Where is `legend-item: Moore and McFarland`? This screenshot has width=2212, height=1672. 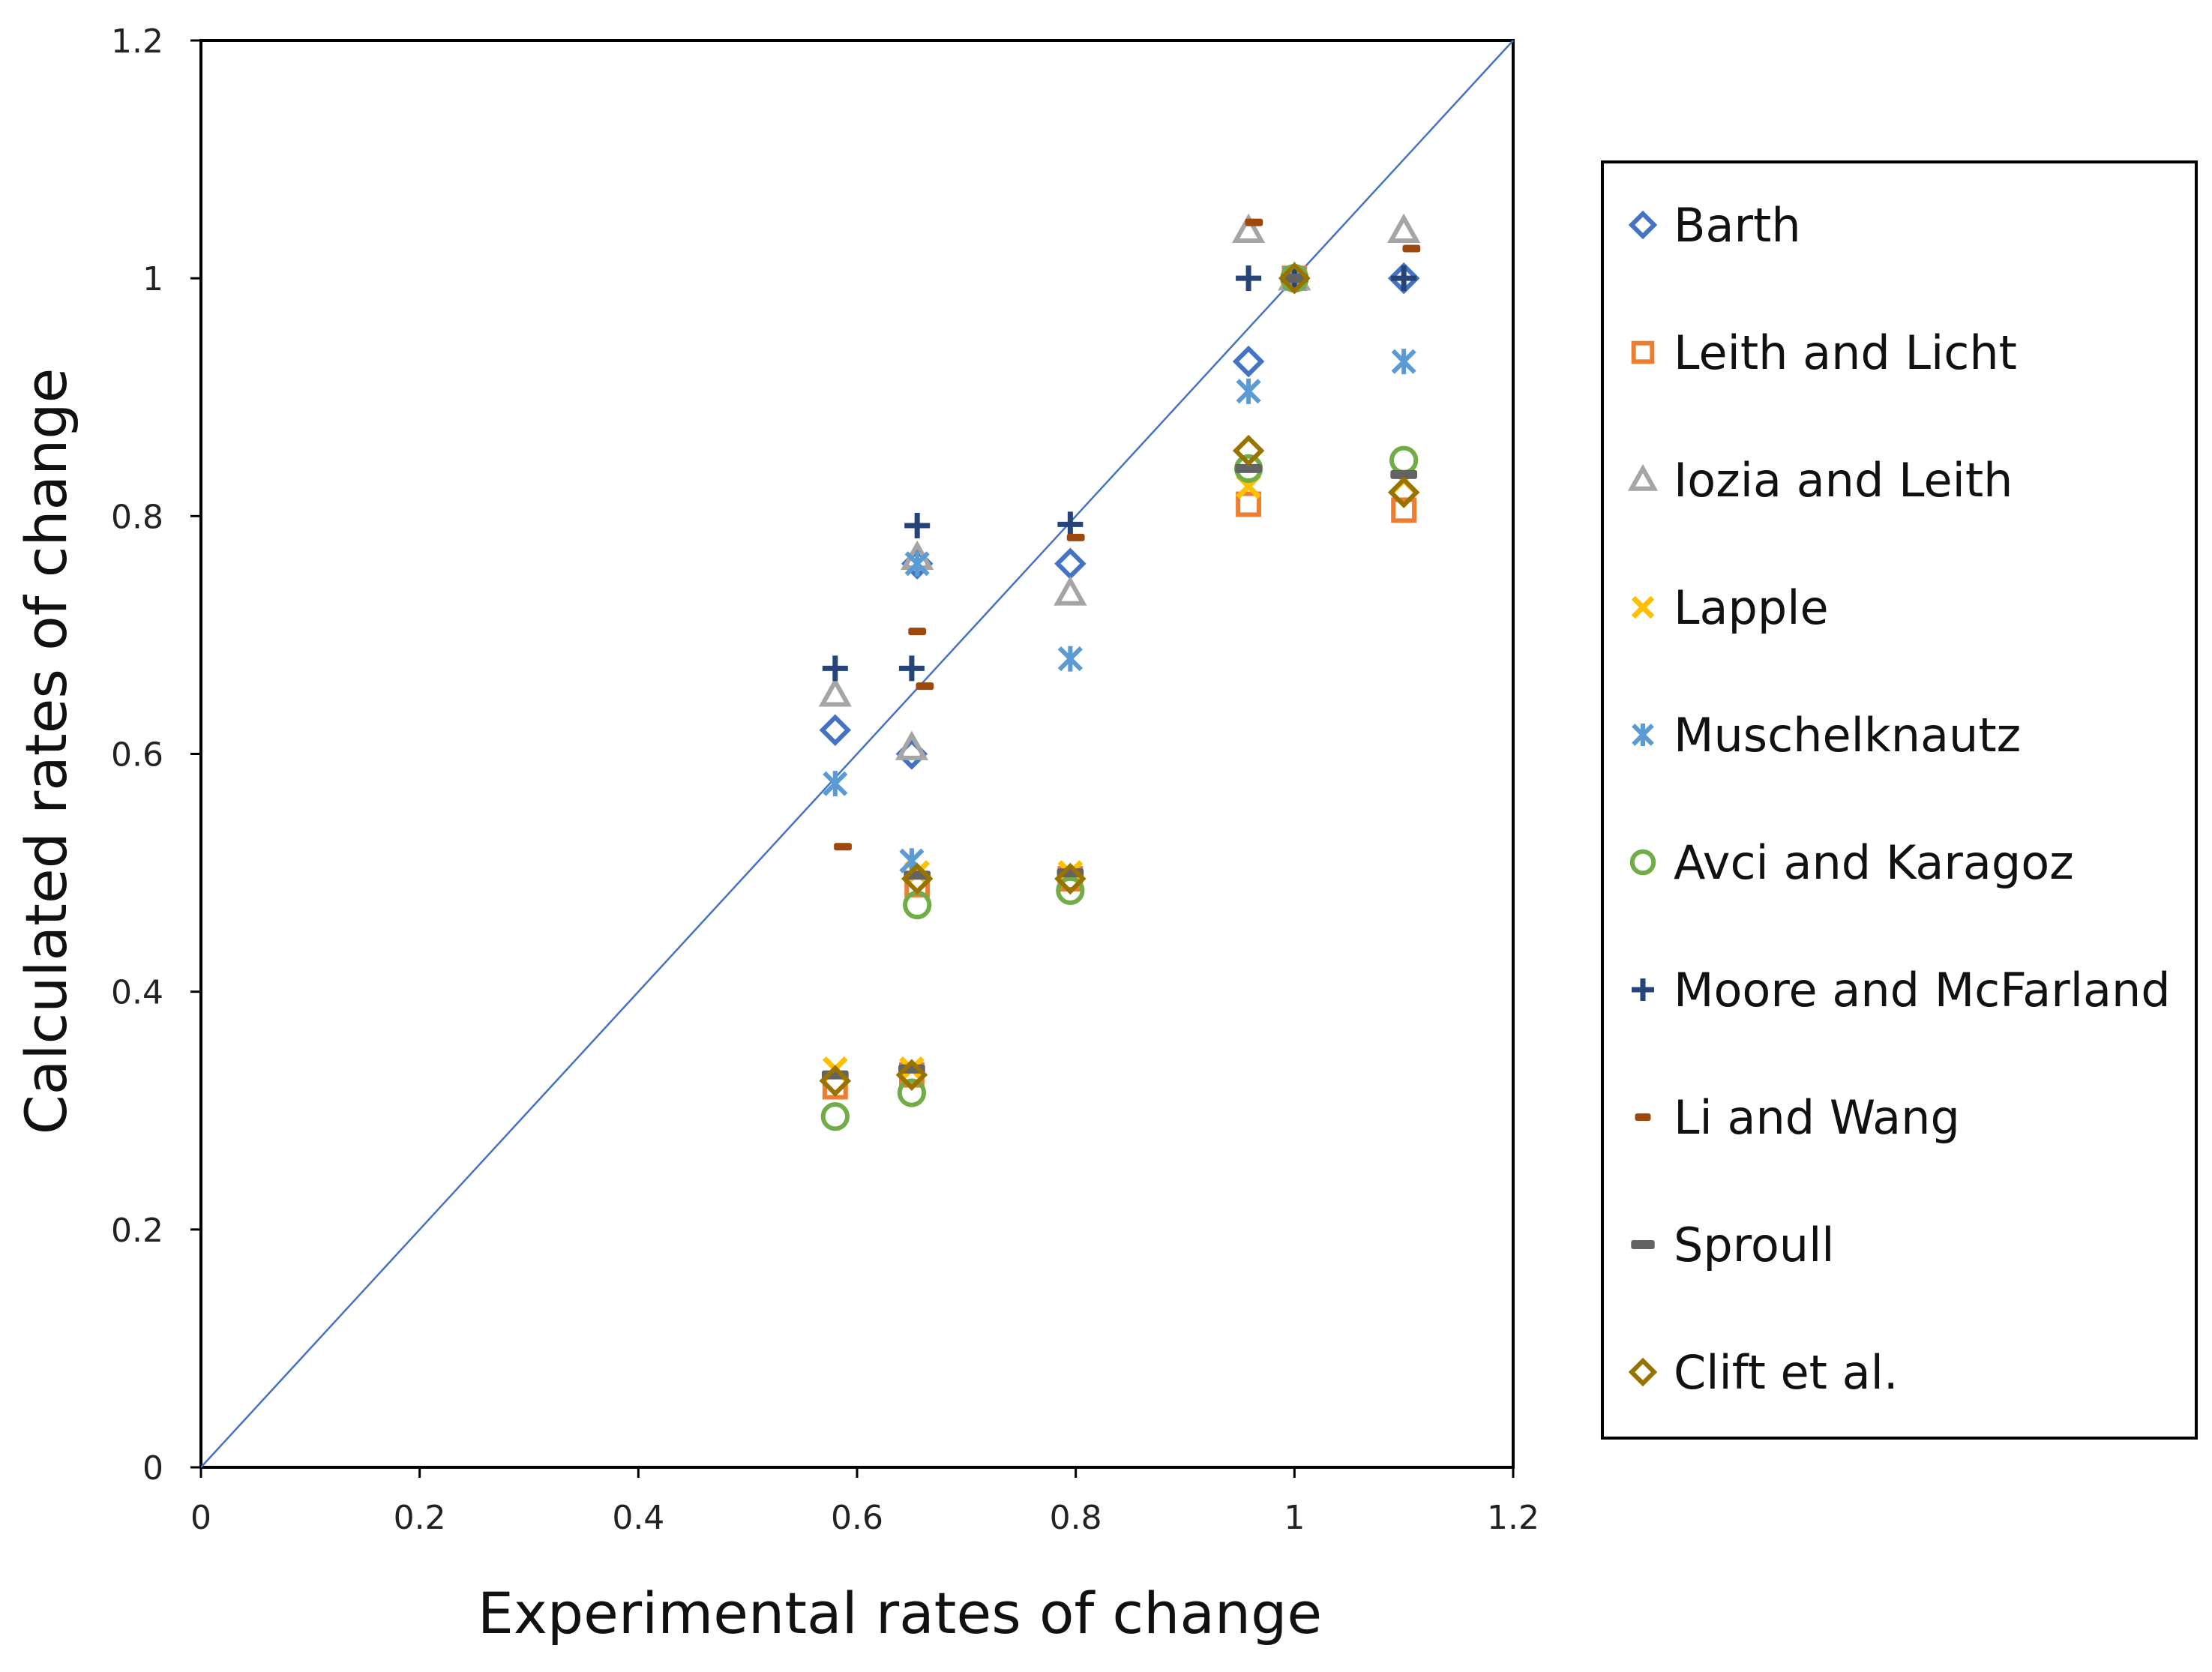
legend-item: Moore and McFarland is located at coordinates (1901, 990).